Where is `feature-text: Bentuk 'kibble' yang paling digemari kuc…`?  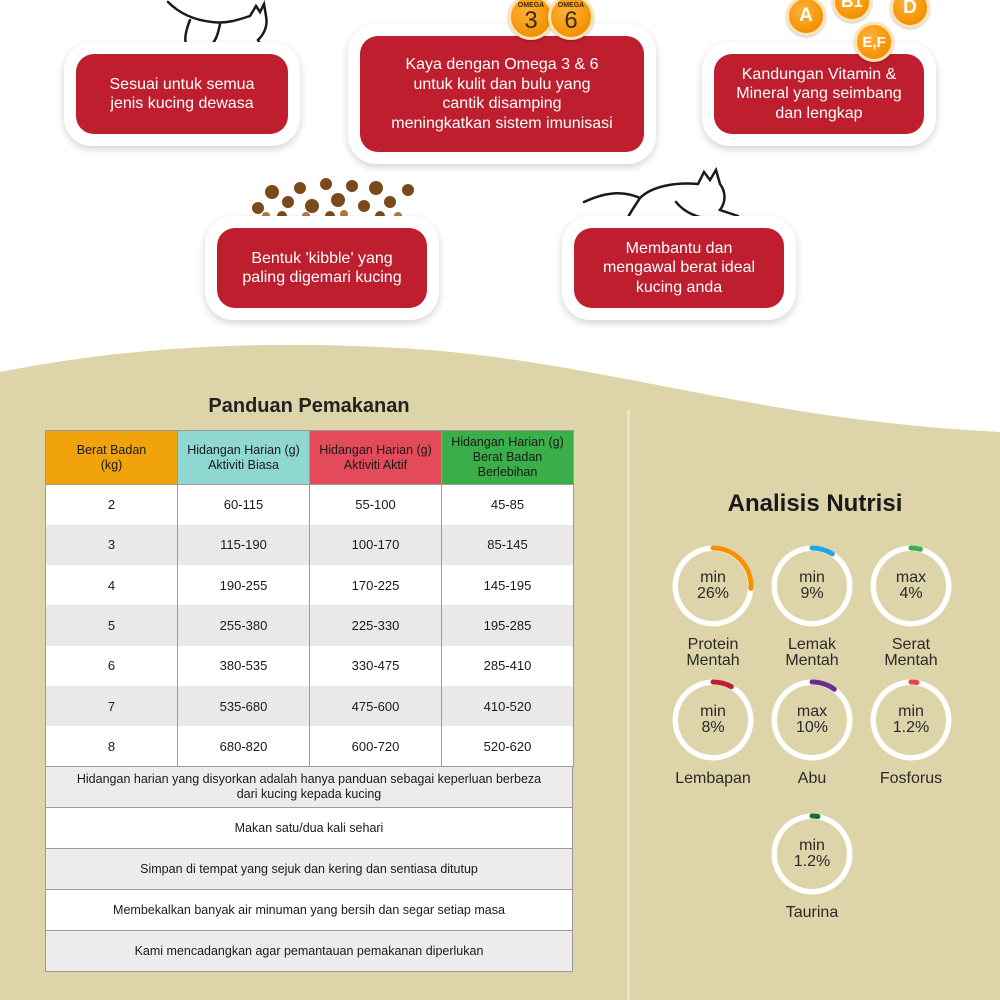 feature-text: Bentuk 'kibble' yang paling digemari kuc… is located at coordinates (322, 268).